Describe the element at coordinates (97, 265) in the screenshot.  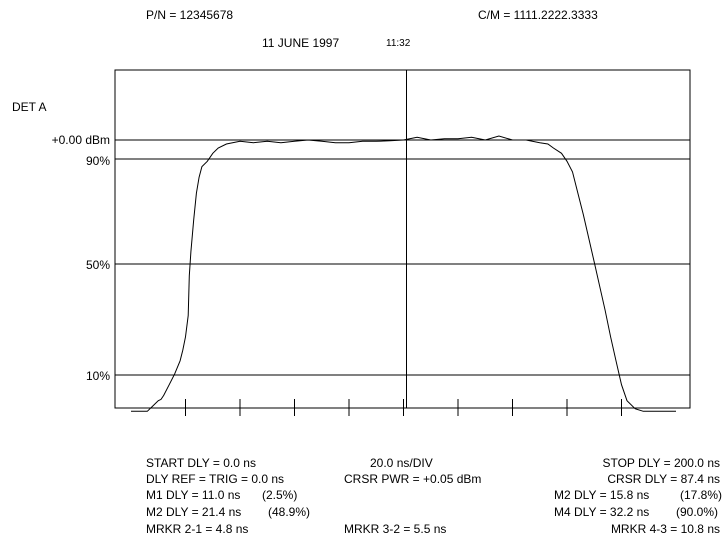
I see `y-label-50: 50%` at that location.